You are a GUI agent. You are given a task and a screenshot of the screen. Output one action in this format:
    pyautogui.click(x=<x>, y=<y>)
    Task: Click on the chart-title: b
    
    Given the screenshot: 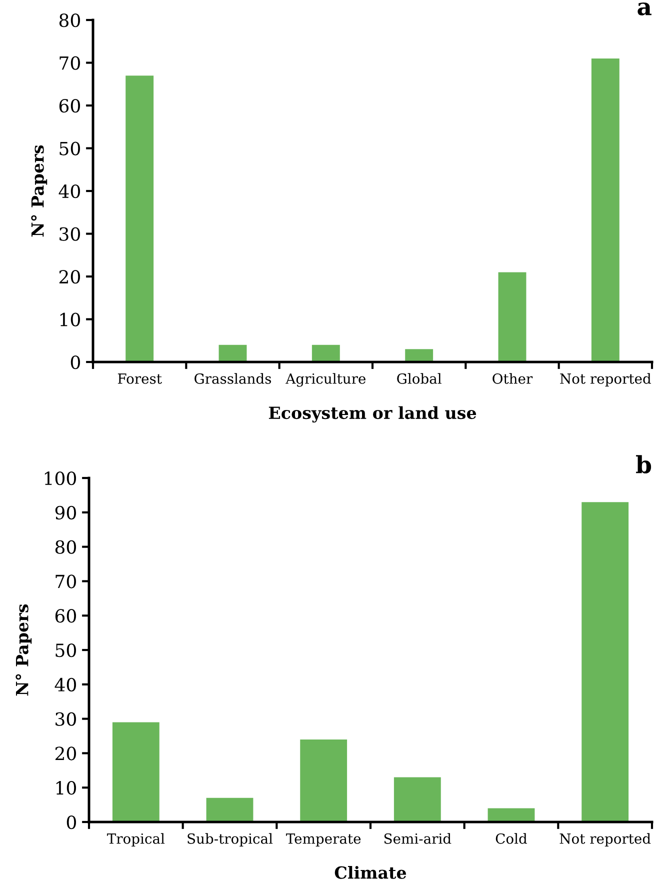 What is the action you would take?
    pyautogui.click(x=644, y=464)
    